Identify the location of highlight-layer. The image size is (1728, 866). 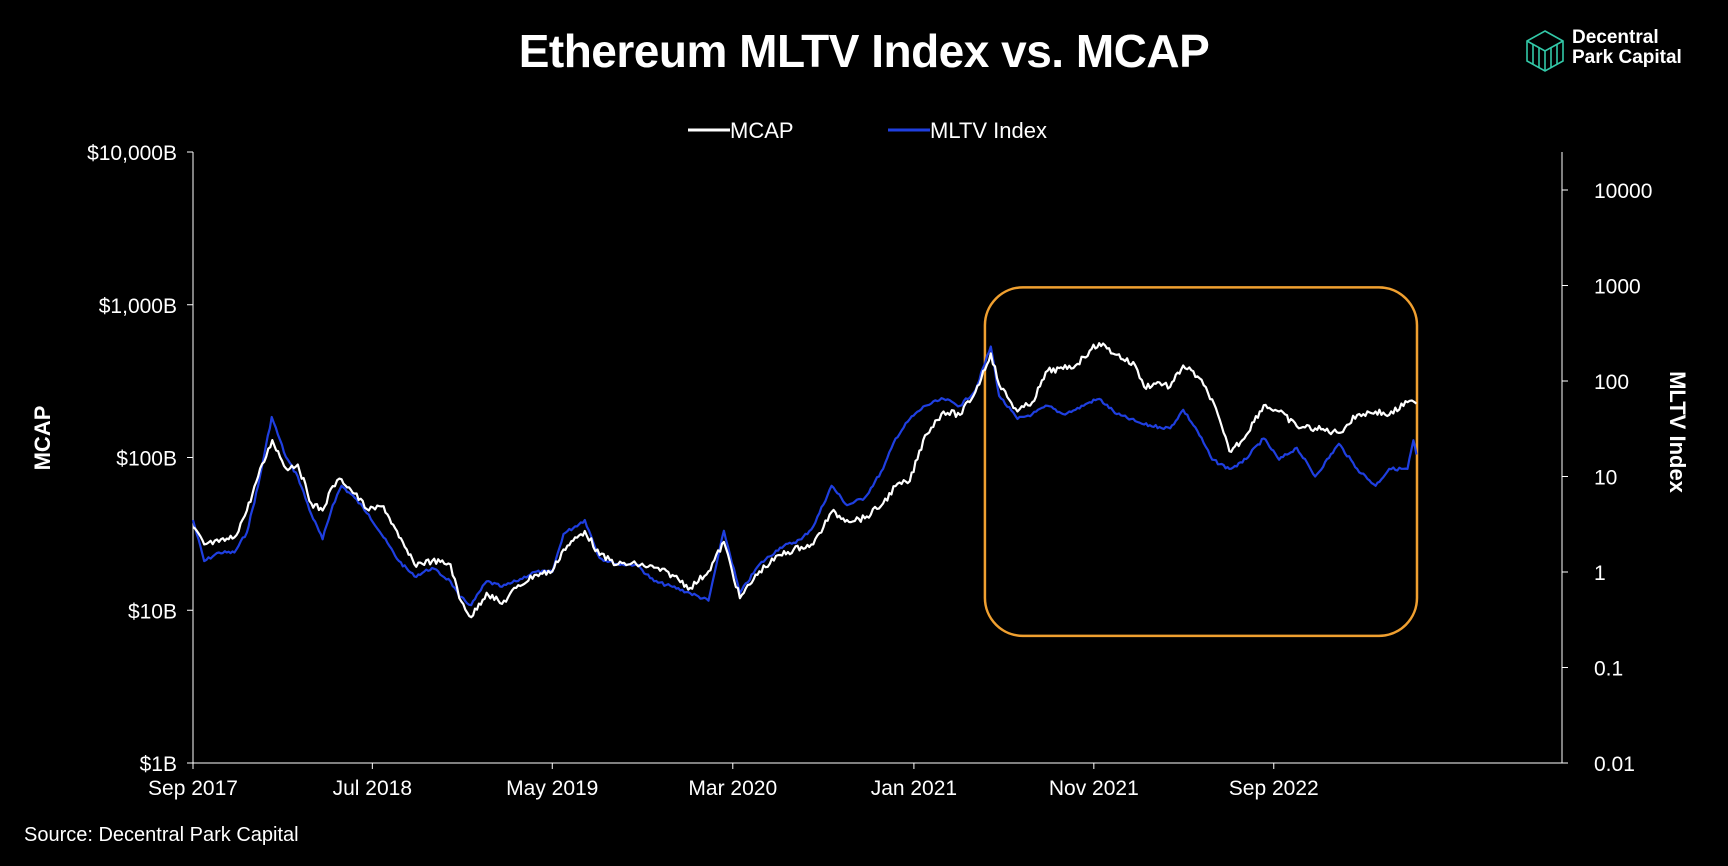
(1201, 462).